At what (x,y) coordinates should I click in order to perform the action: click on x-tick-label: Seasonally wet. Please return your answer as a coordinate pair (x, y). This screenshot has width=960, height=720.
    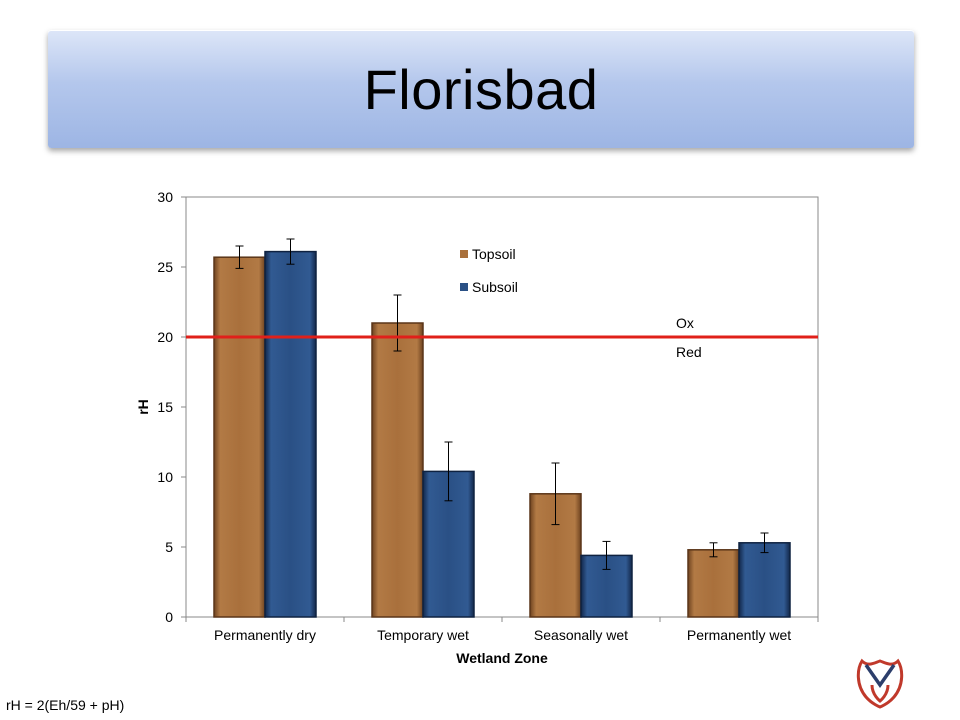
    Looking at the image, I should click on (581, 635).